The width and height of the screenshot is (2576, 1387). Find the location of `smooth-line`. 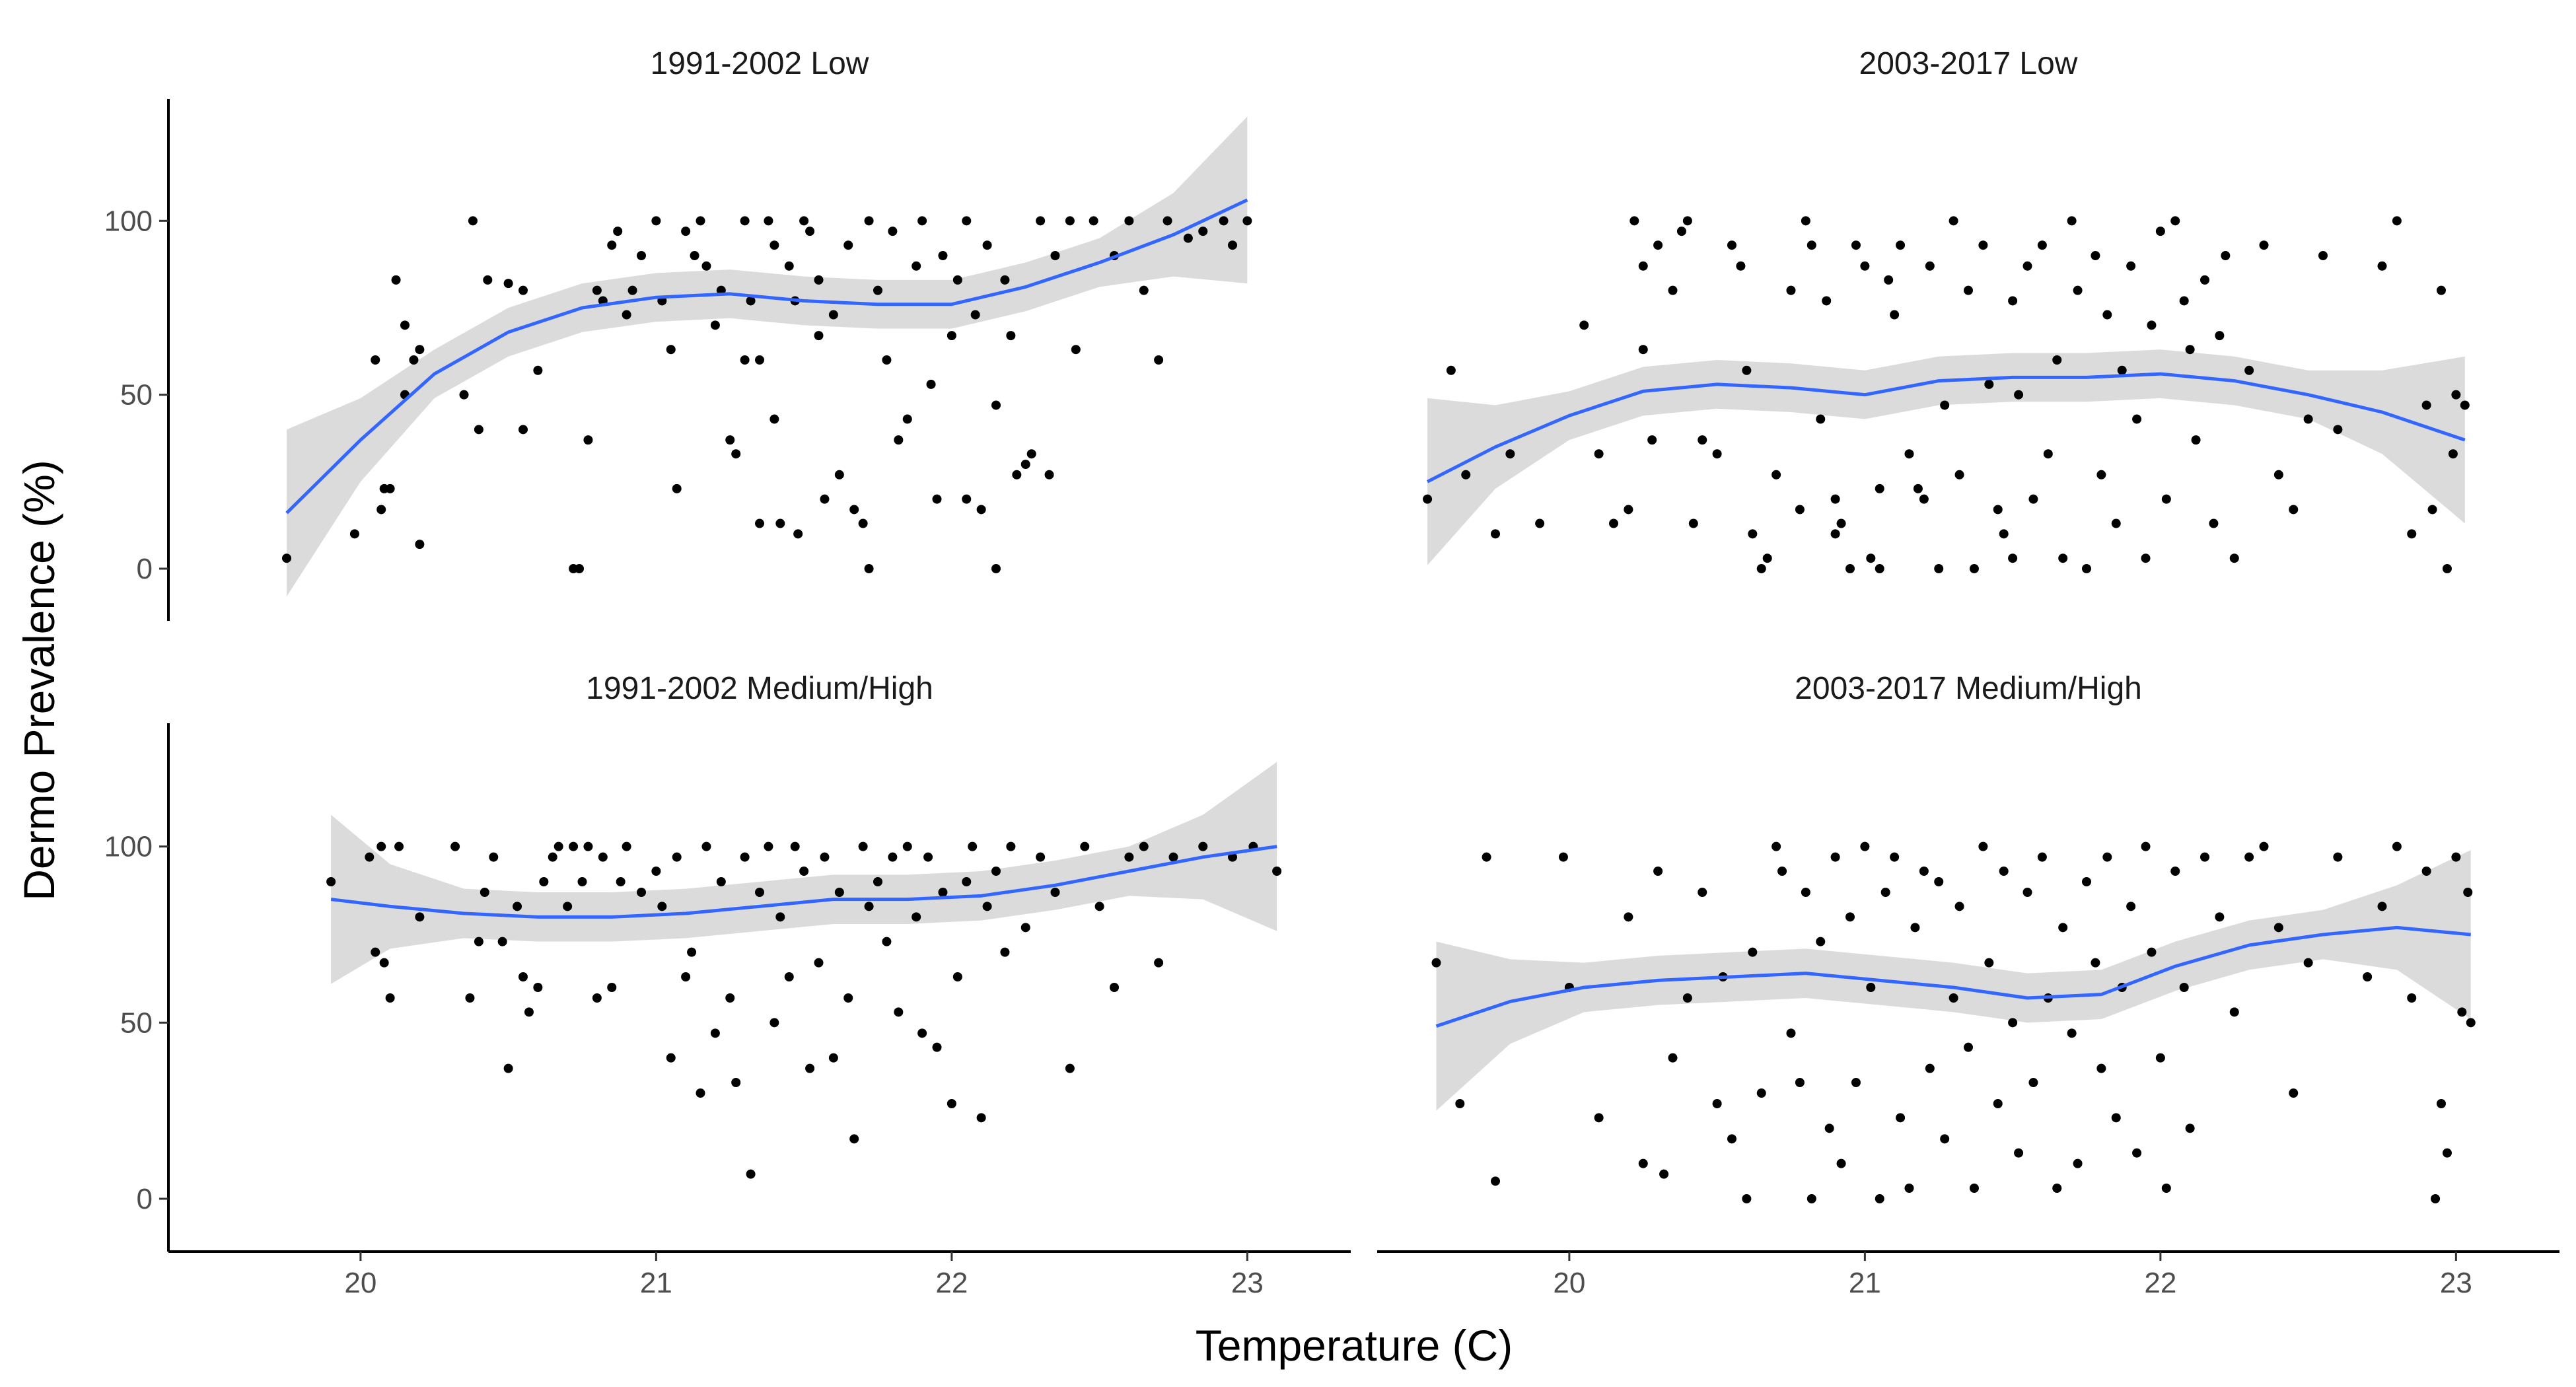

smooth-line is located at coordinates (1946, 427).